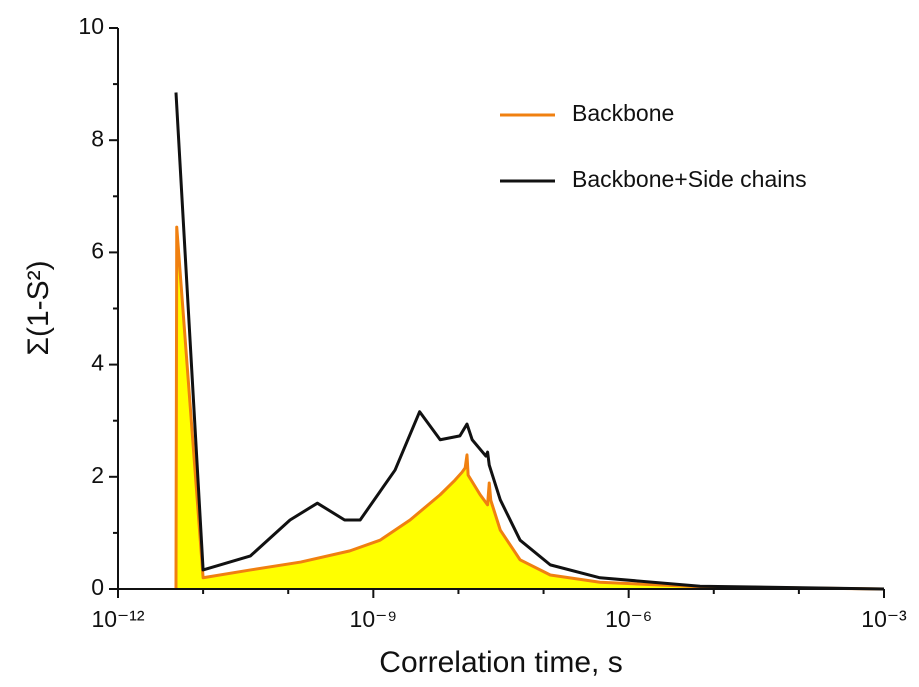 This screenshot has height=687, width=919. What do you see at coordinates (38, 307) in the screenshot?
I see `y-axis-label: Σ(1-S²)` at bounding box center [38, 307].